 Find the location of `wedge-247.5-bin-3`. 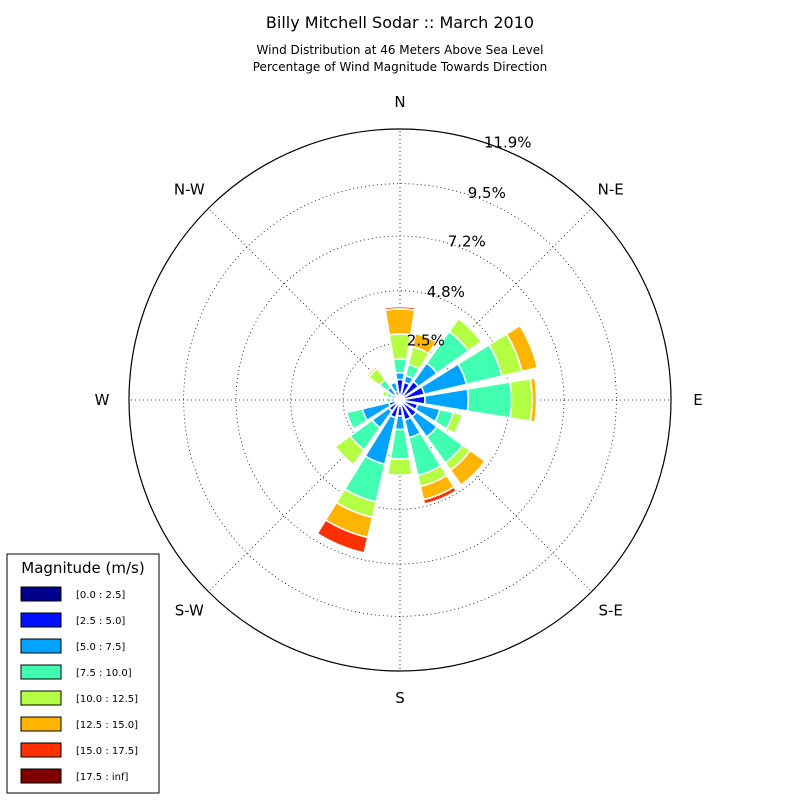

wedge-247.5-bin-3 is located at coordinates (357, 418).